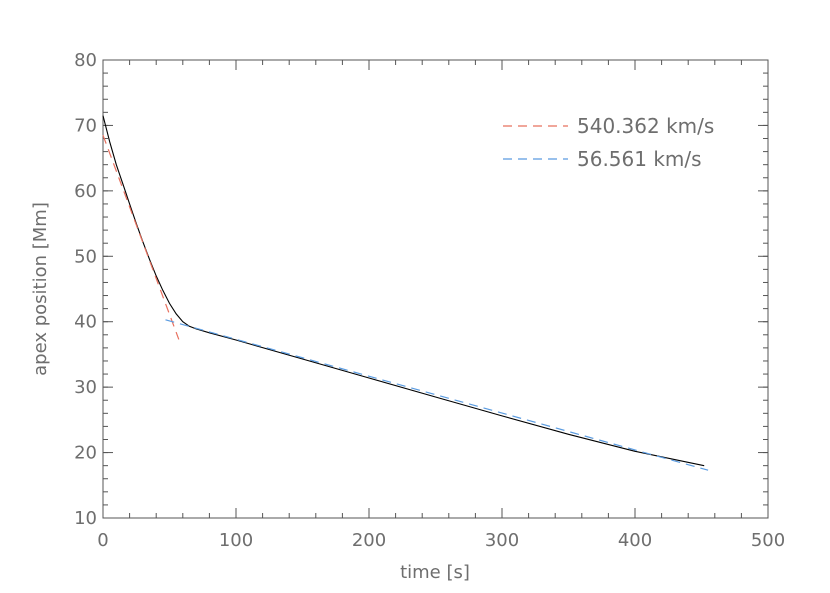 The width and height of the screenshot is (830, 593). Describe the element at coordinates (608, 142) in the screenshot. I see `legend: 540.362 km/s 56.561 km/s` at that location.